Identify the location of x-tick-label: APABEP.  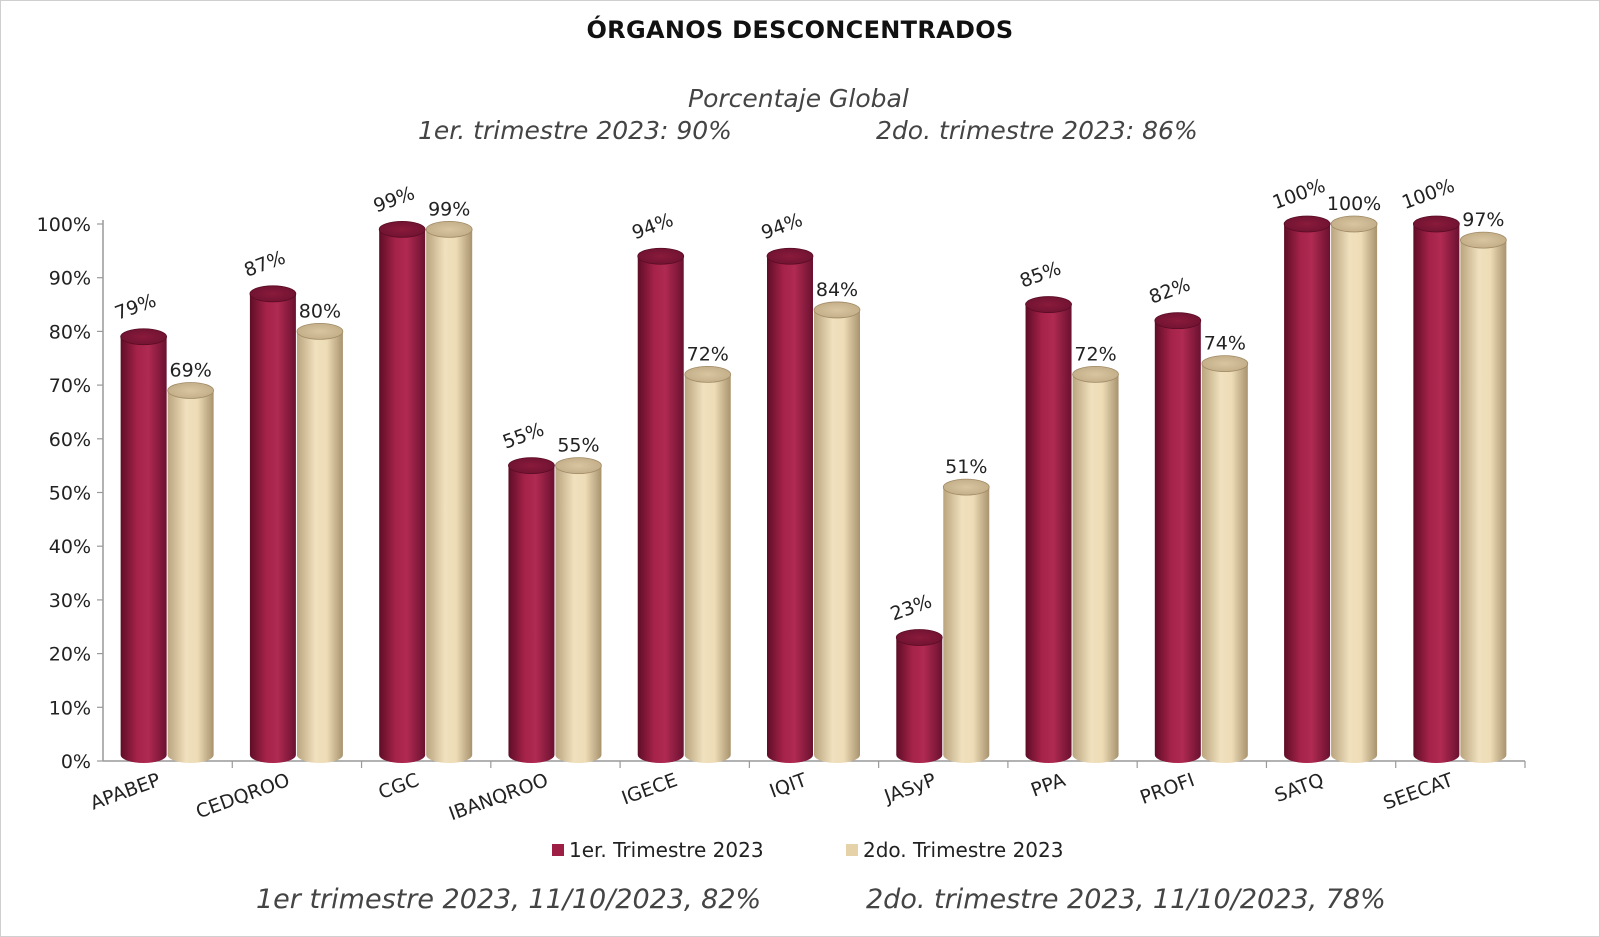
(125, 792).